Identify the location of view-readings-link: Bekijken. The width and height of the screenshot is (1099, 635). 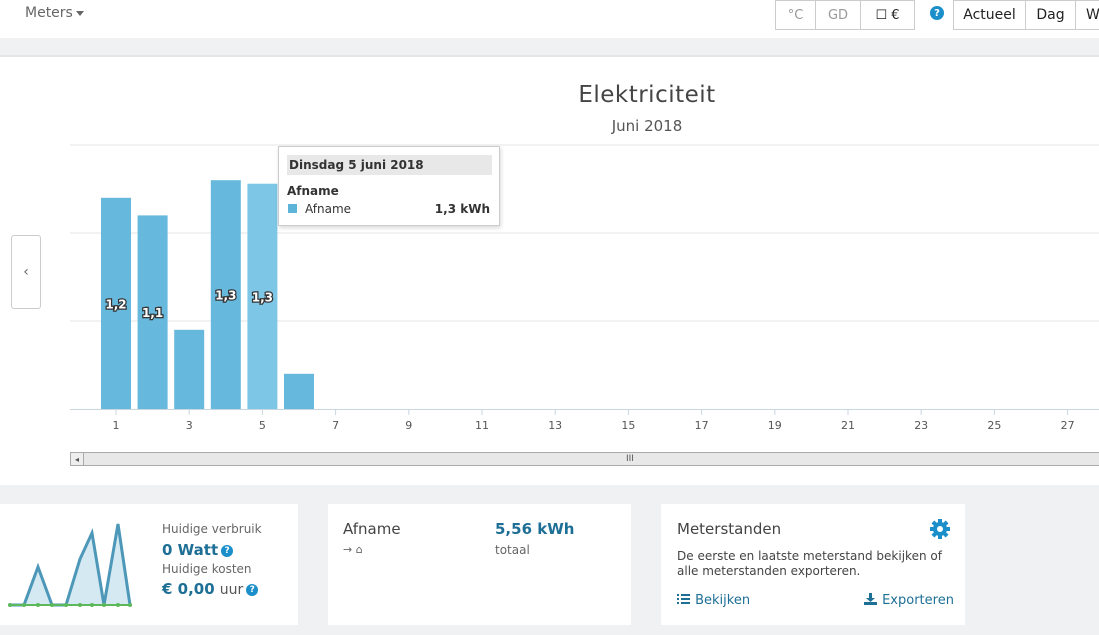
(713, 598).